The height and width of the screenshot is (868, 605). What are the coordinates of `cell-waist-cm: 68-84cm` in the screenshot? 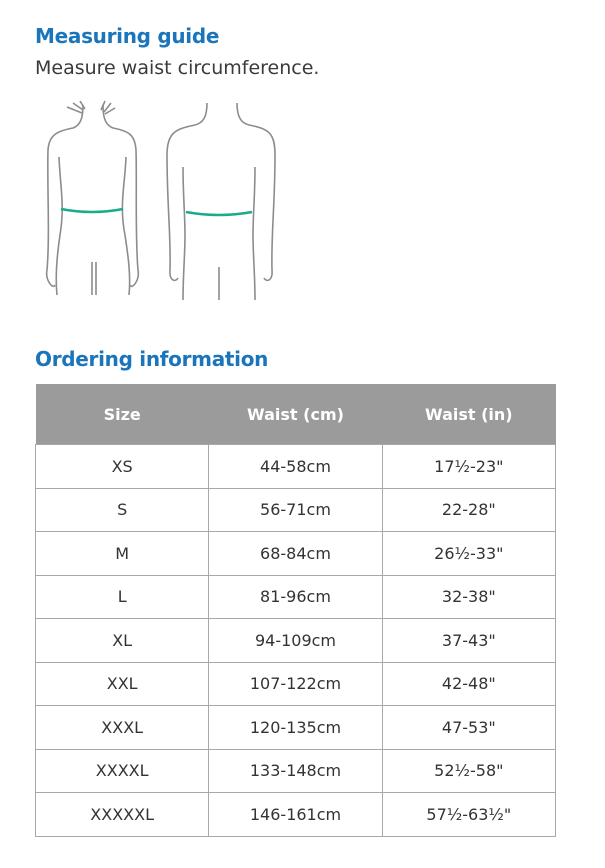 It's located at (295, 553).